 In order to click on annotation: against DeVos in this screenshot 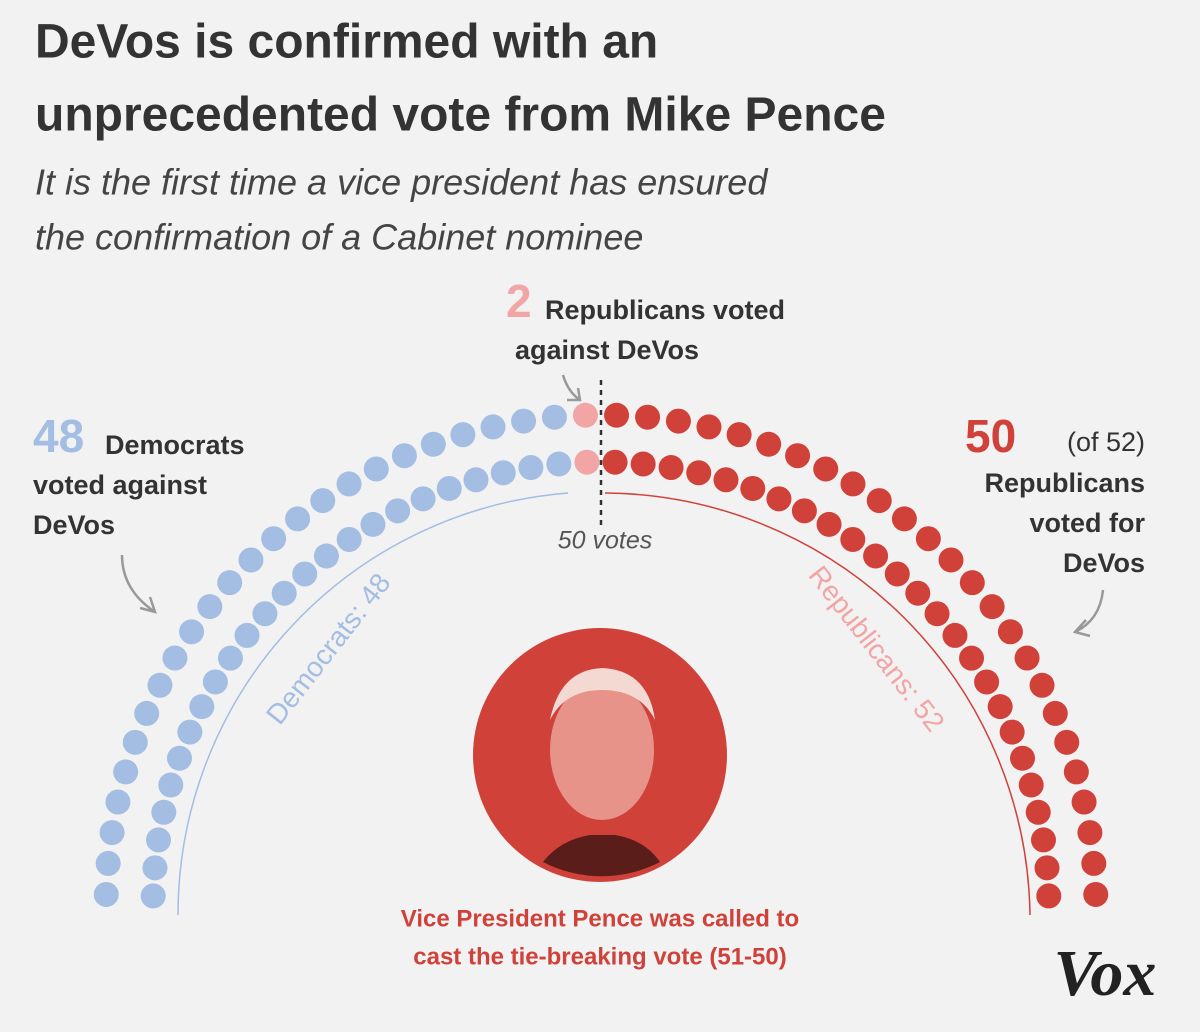, I will do `click(607, 350)`.